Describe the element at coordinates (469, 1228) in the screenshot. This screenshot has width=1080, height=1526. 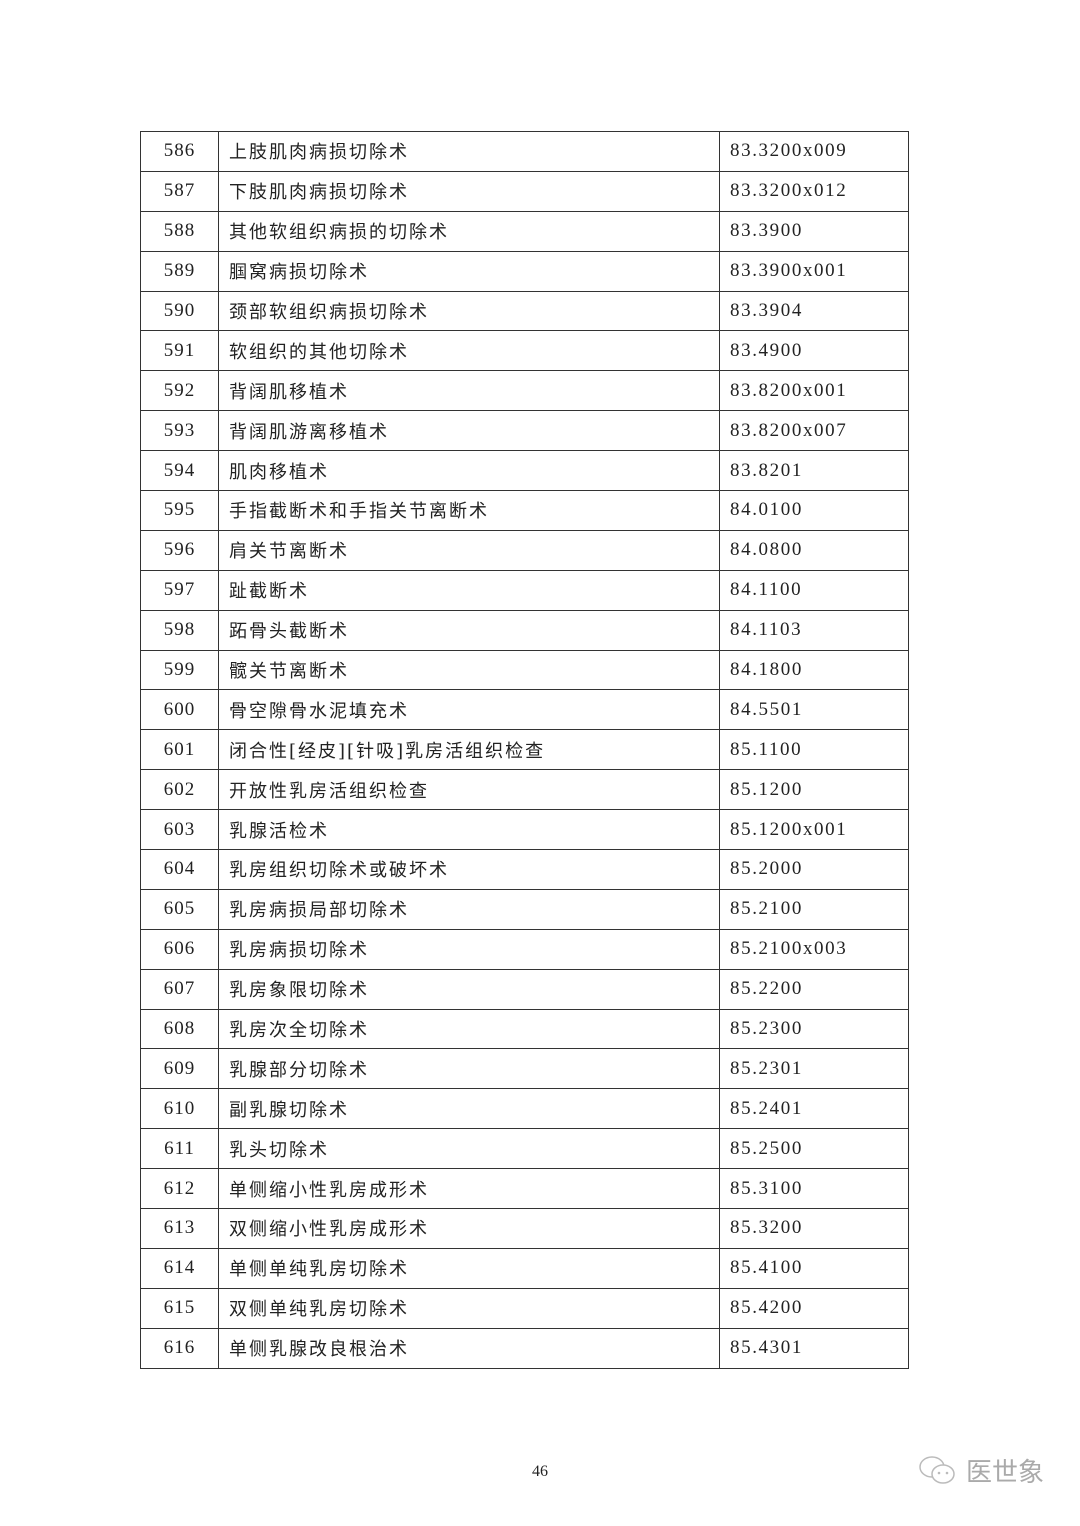
I see `procedure-name: 双侧缩小性乳房成形术` at that location.